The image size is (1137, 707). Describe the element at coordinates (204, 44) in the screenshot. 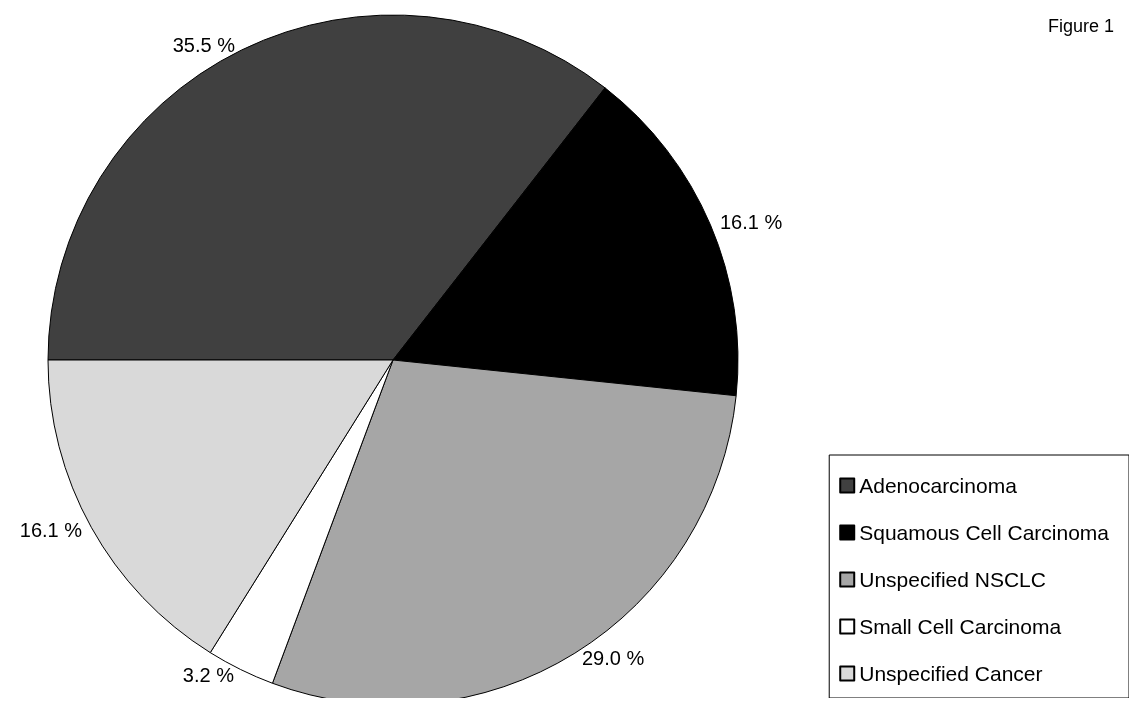

I see `data-label: 35.5 %` at that location.